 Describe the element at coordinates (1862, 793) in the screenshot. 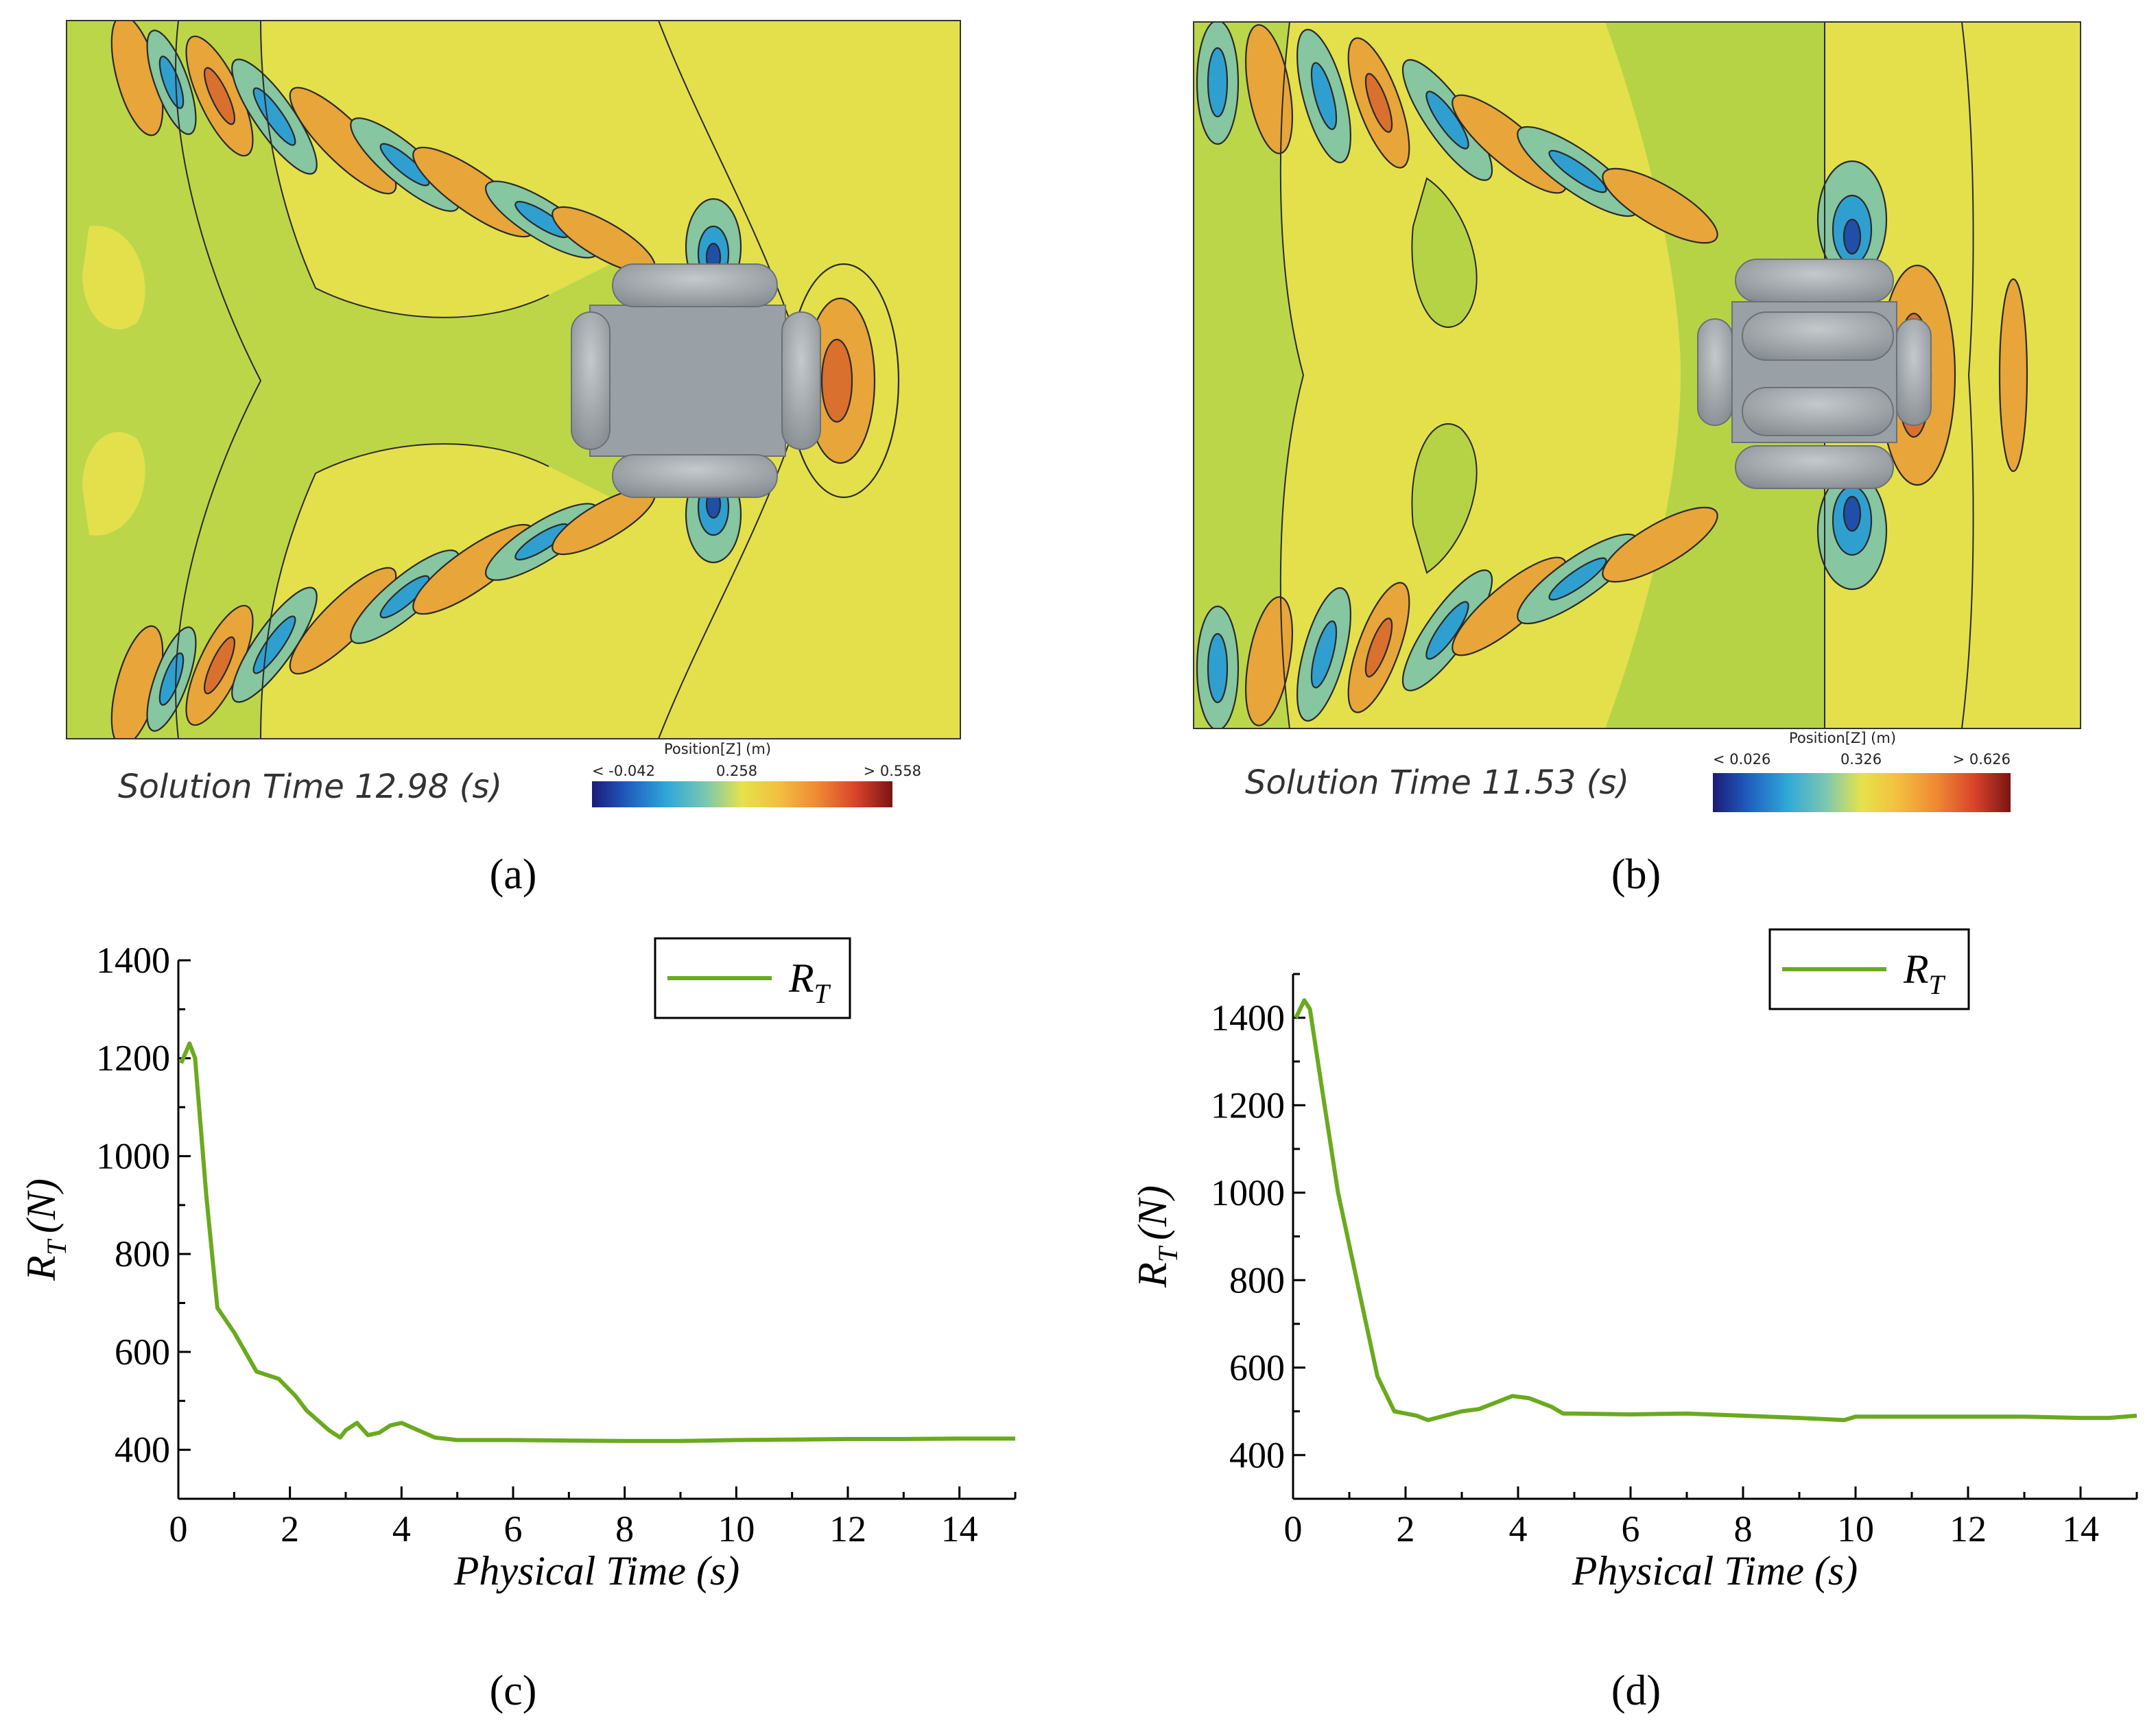

I see `colorbar-b-gradient` at that location.